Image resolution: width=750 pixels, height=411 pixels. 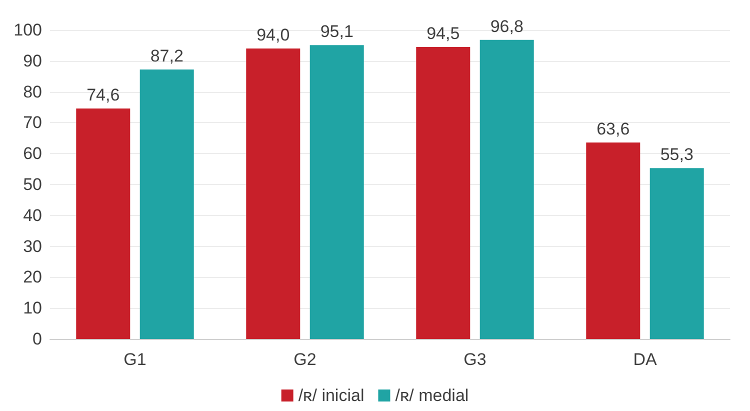 What do you see at coordinates (167, 56) in the screenshot?
I see `data-label: 87,2` at bounding box center [167, 56].